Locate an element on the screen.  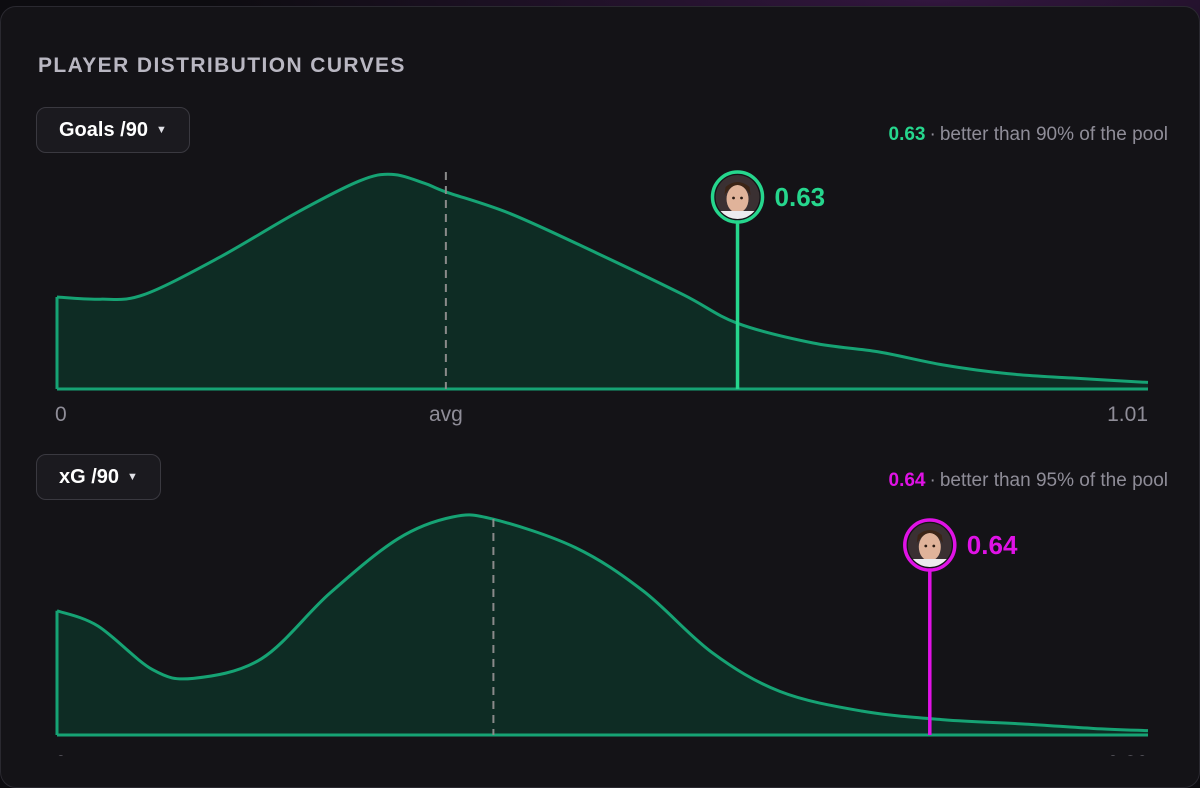
player-value-label: 0.64 is located at coordinates (992, 545).